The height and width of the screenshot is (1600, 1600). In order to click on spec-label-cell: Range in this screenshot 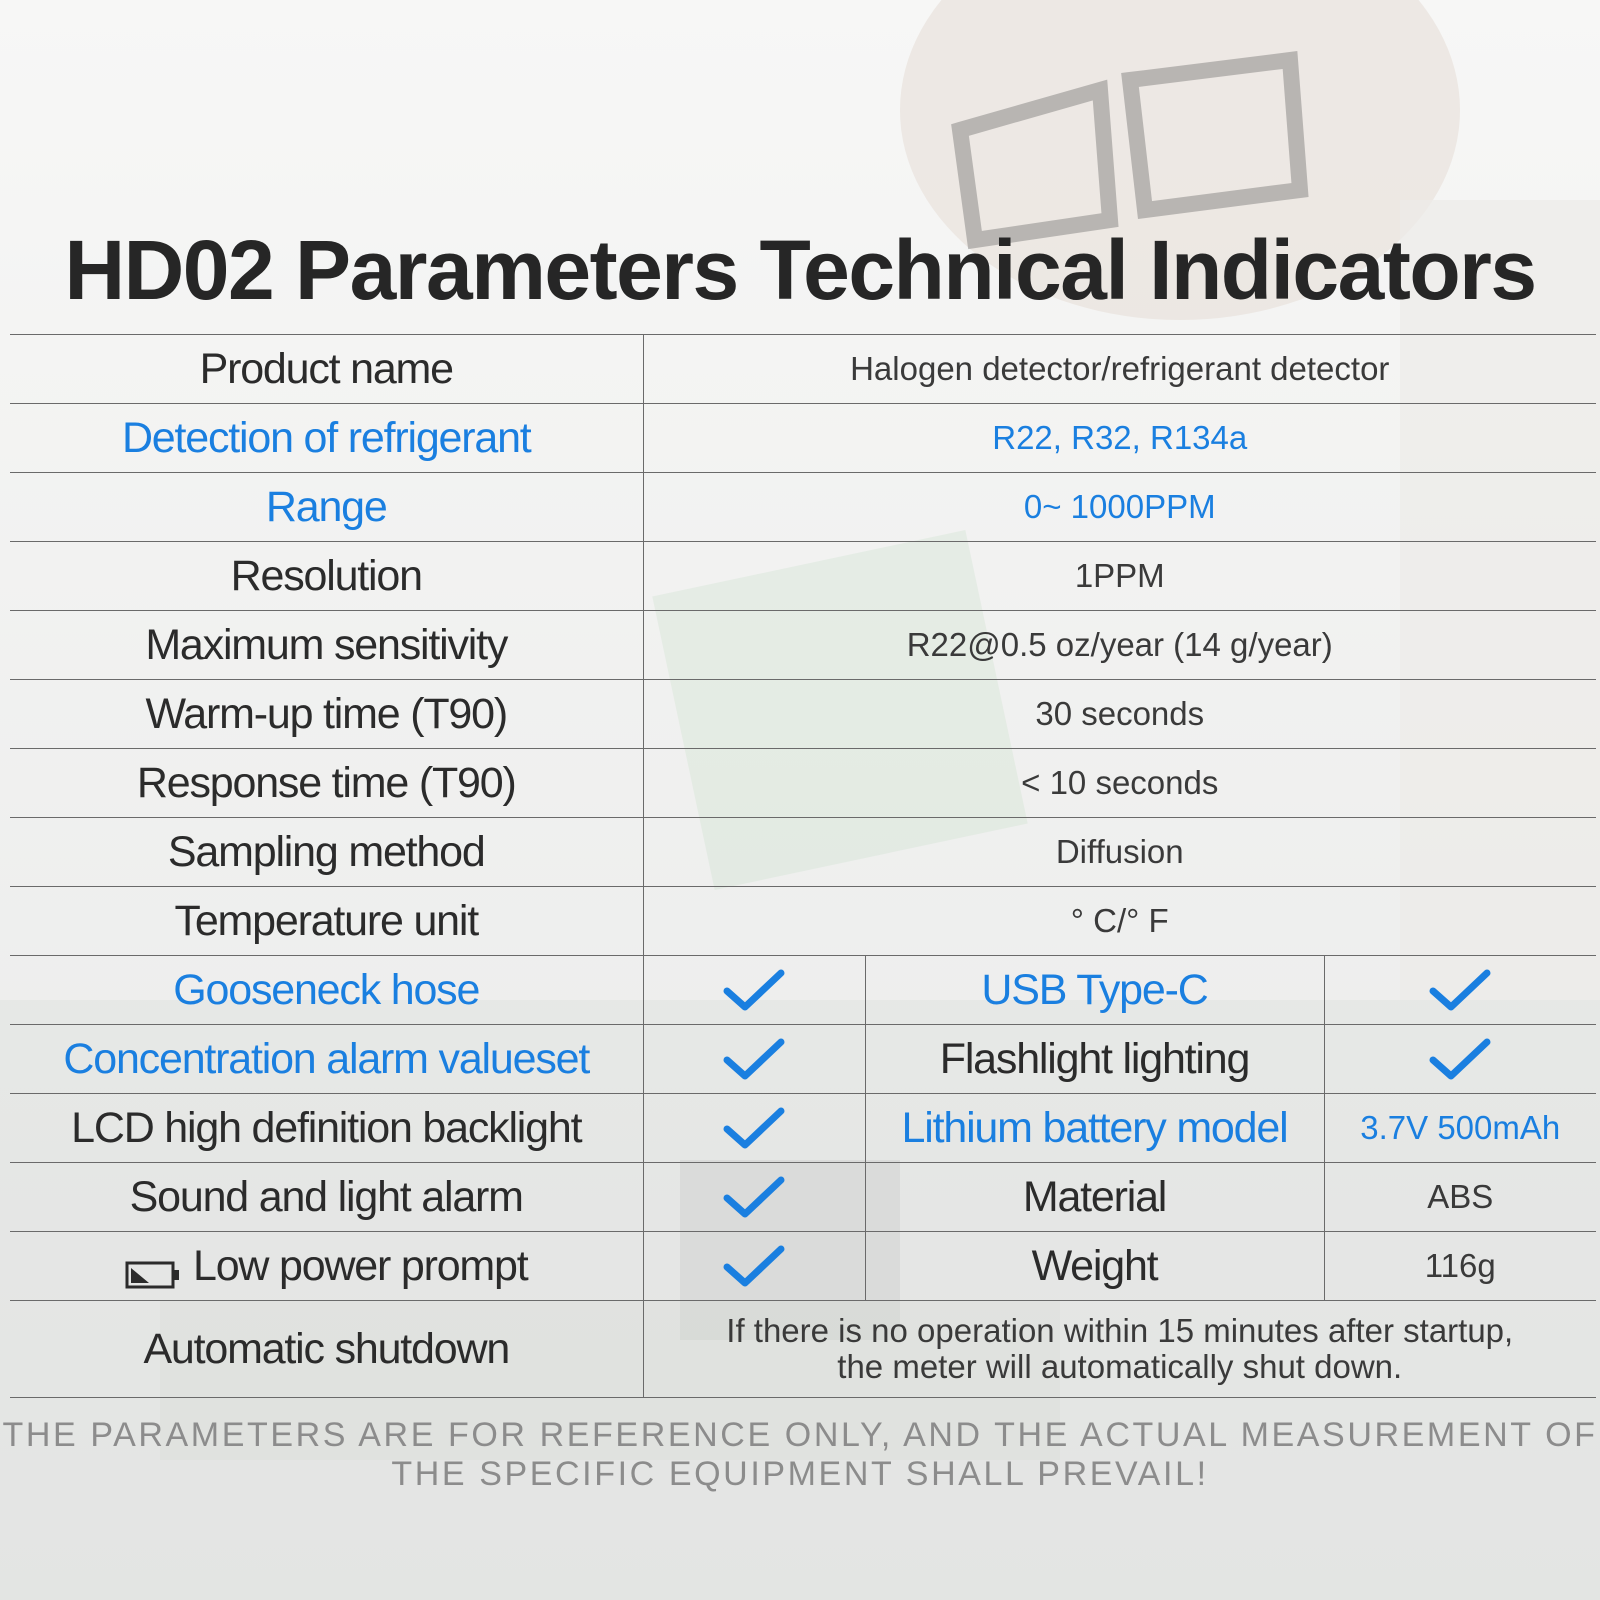, I will do `click(326, 507)`.